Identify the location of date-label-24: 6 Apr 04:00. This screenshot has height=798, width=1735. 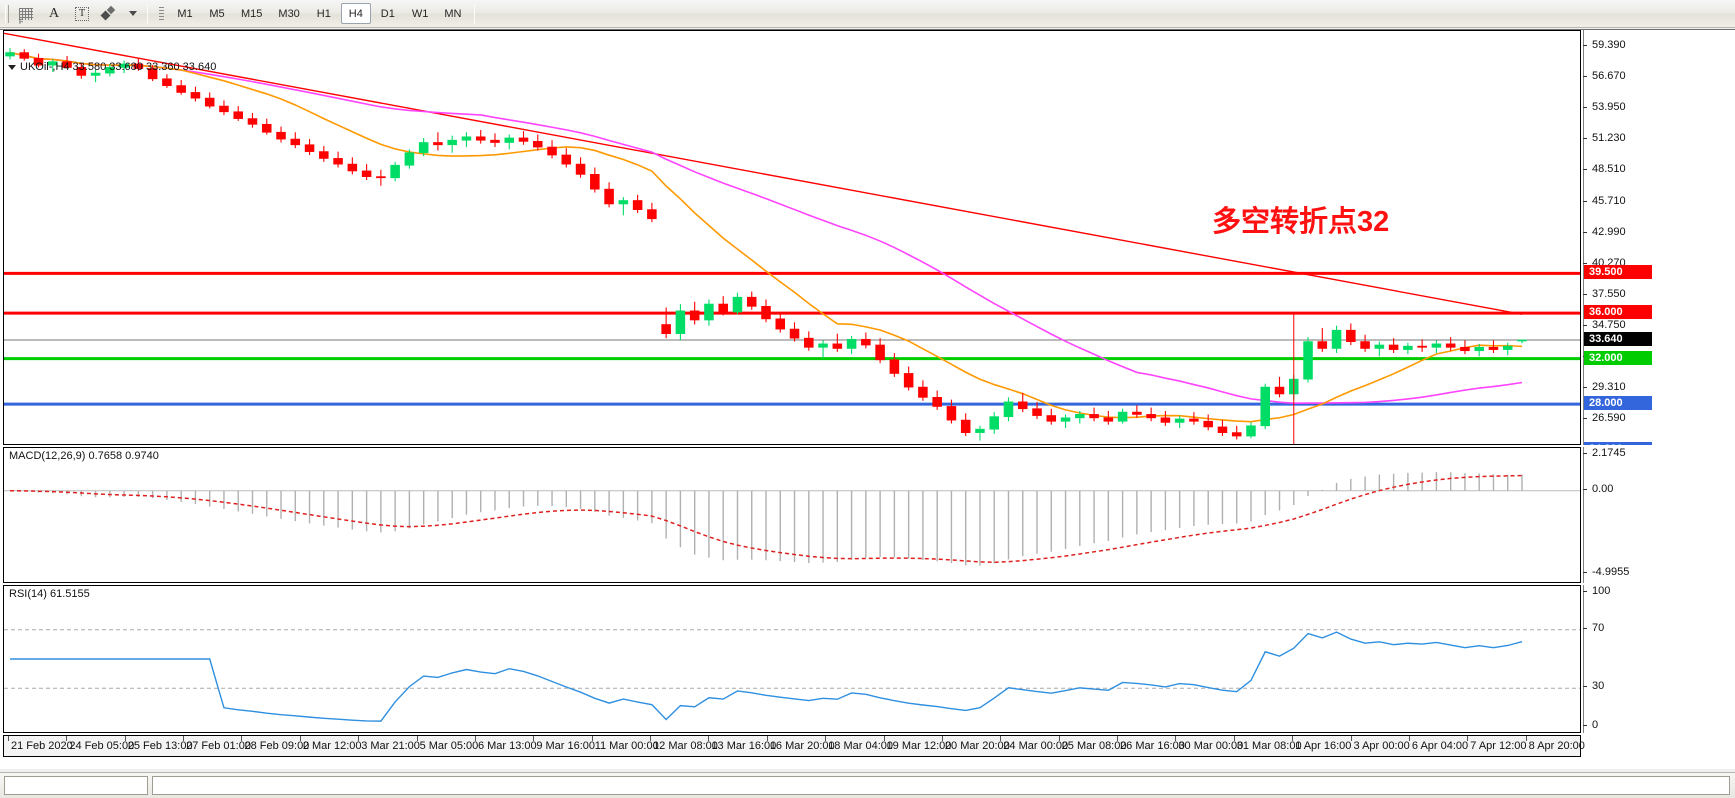
(1440, 746).